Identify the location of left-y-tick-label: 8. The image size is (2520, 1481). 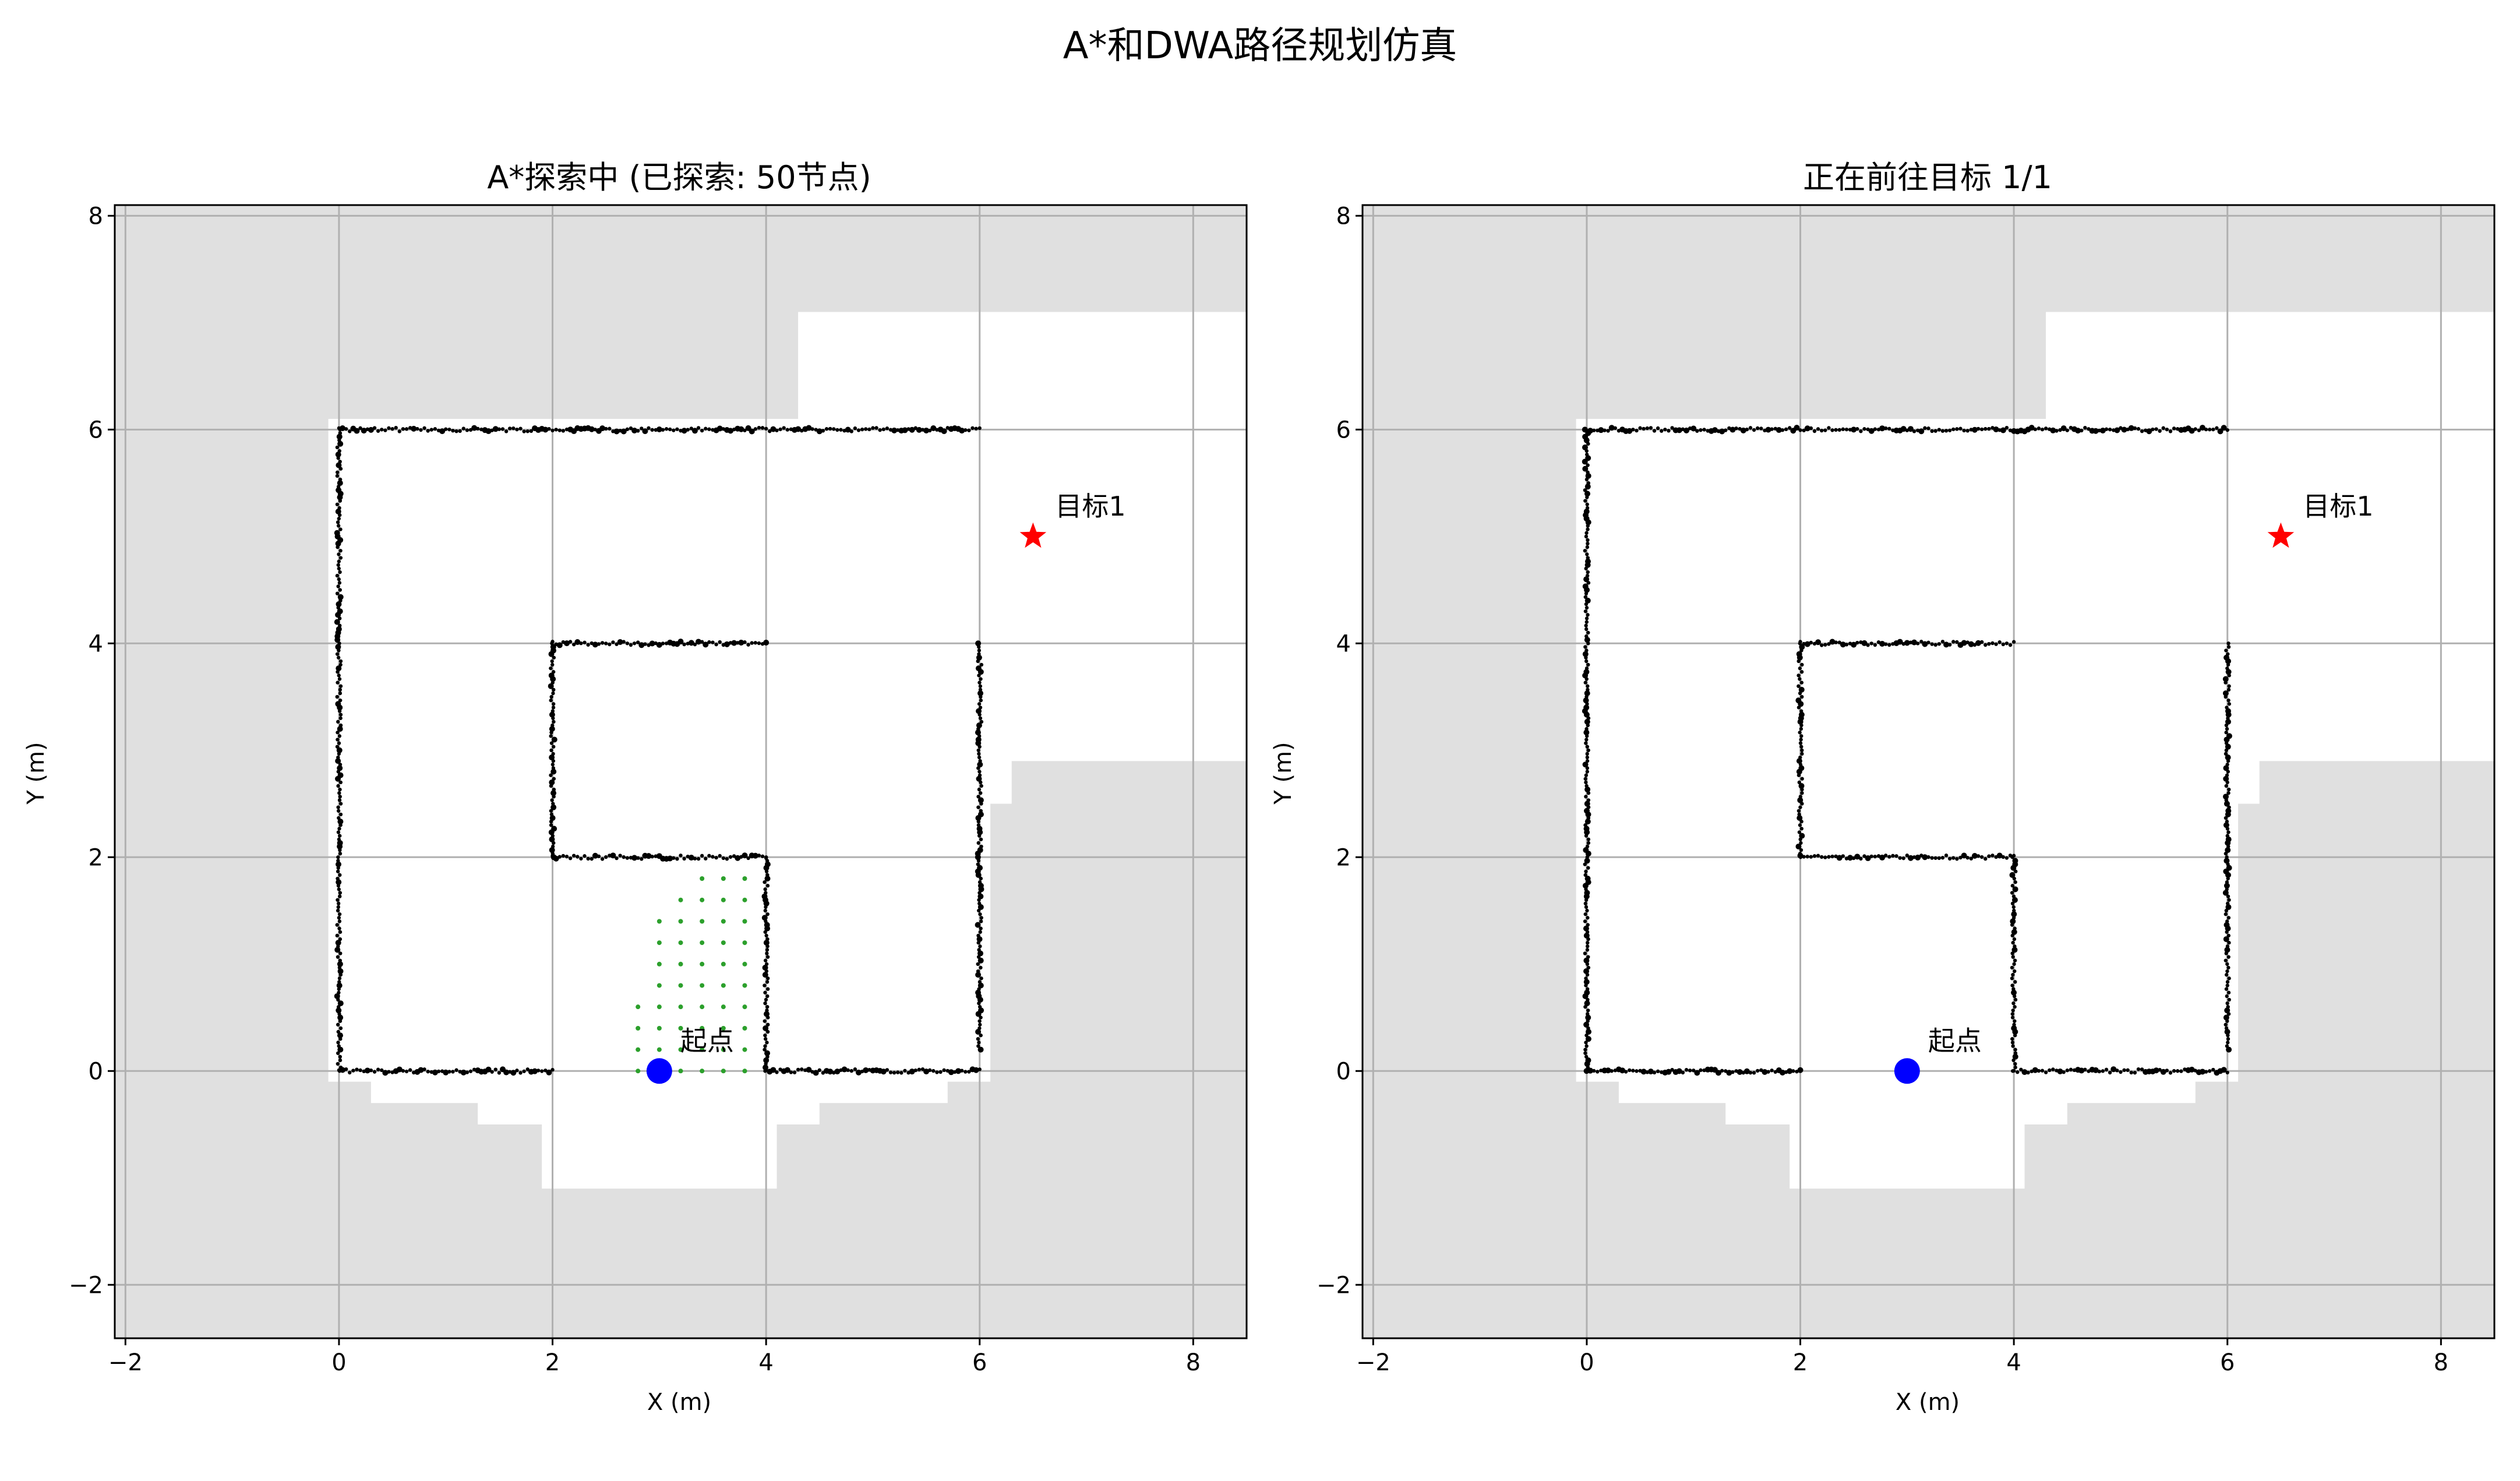
(96, 216).